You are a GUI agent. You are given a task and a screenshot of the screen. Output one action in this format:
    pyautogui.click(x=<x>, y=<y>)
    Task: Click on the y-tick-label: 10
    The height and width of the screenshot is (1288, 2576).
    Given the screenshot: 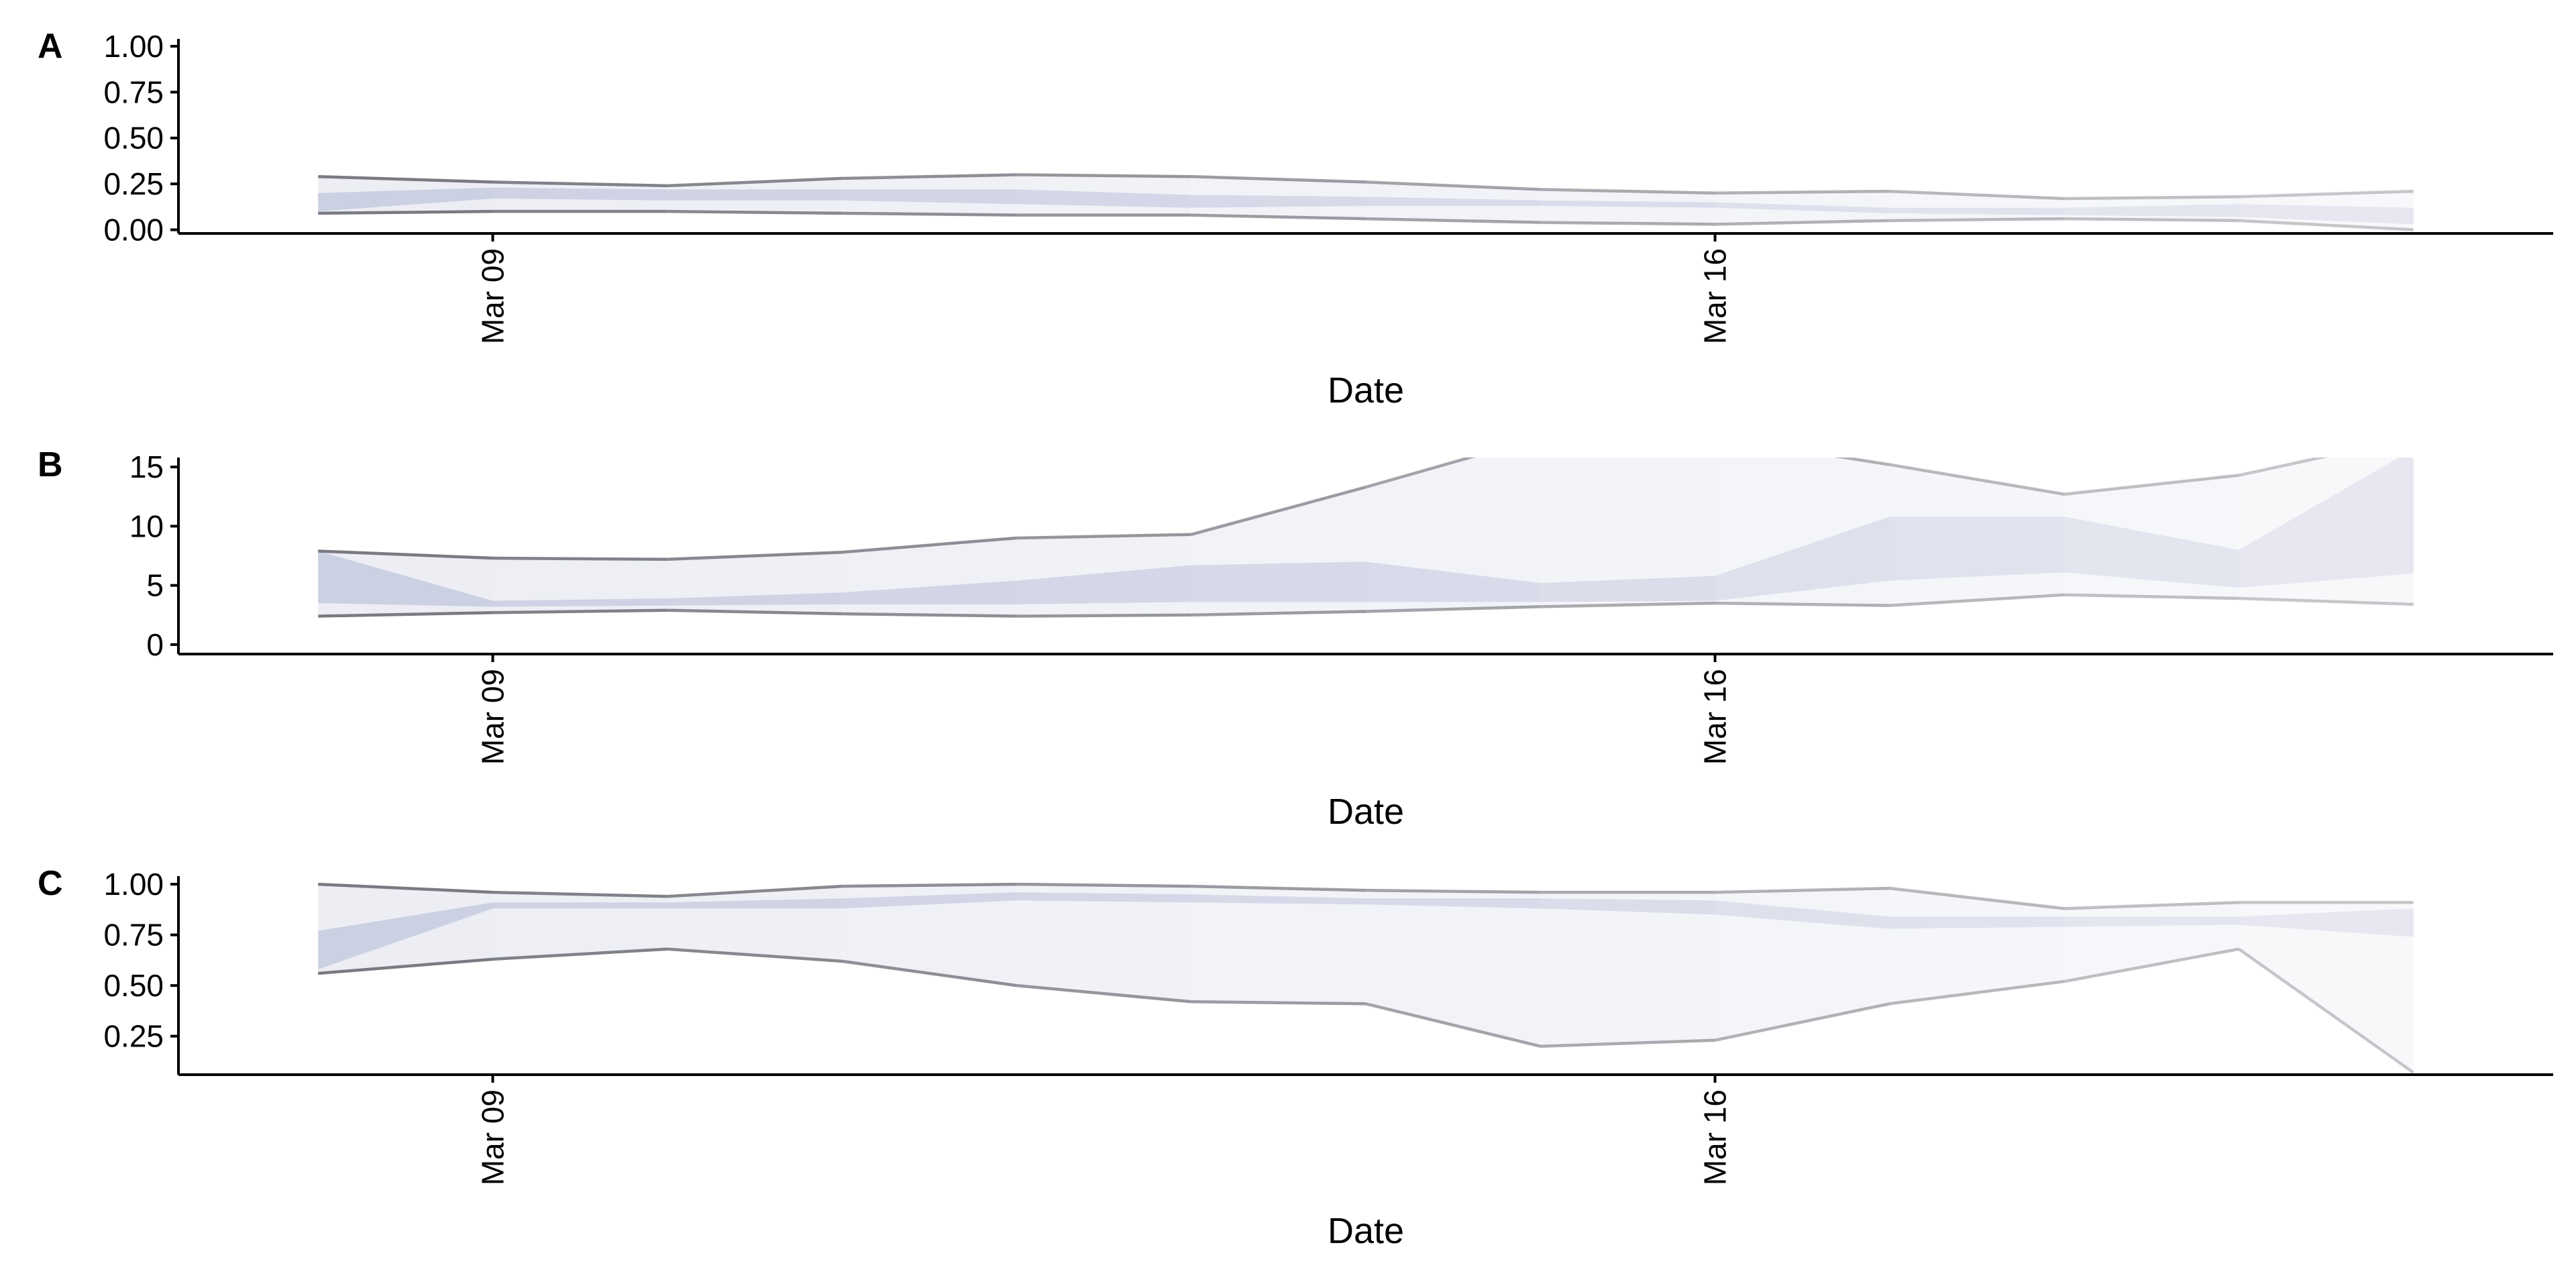 What is the action you would take?
    pyautogui.click(x=146, y=525)
    